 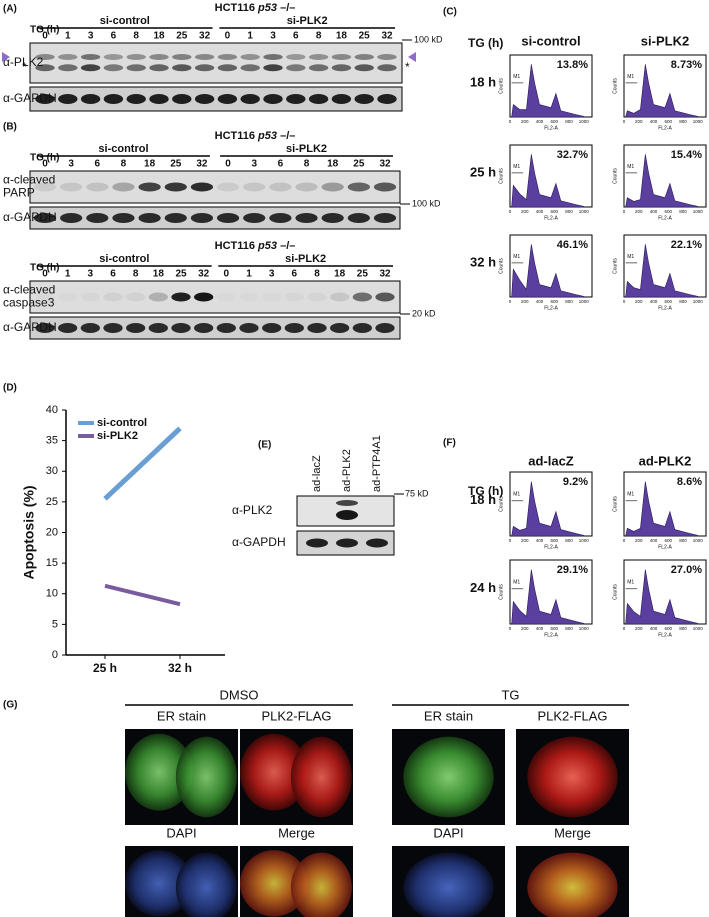 I want to click on gate-label: M1, so click(x=516, y=257).